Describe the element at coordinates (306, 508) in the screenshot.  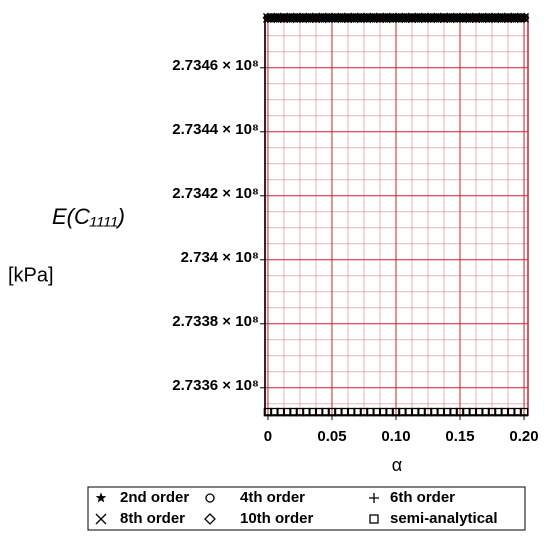
I see `legend-box` at that location.